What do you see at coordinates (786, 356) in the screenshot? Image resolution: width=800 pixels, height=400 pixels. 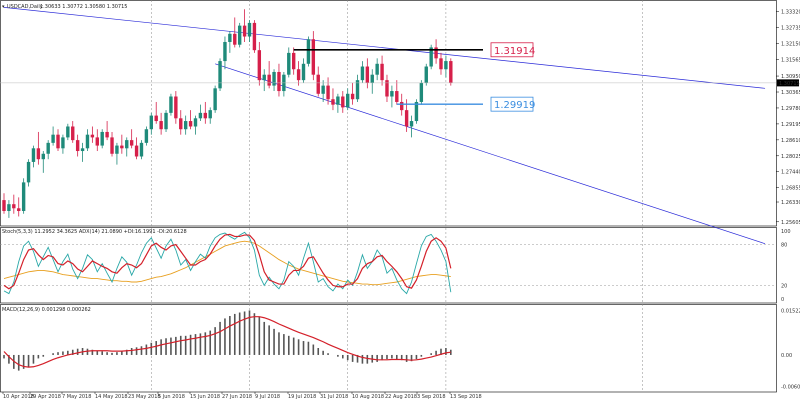 I see `macd-tick-label: 0.00` at bounding box center [786, 356].